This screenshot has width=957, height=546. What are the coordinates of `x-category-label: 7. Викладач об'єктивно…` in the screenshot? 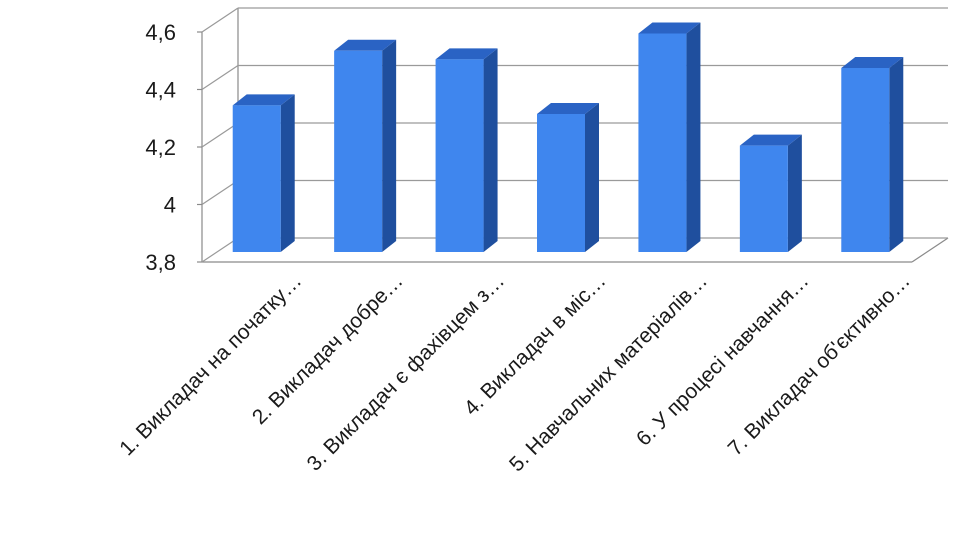 It's located at (819, 364).